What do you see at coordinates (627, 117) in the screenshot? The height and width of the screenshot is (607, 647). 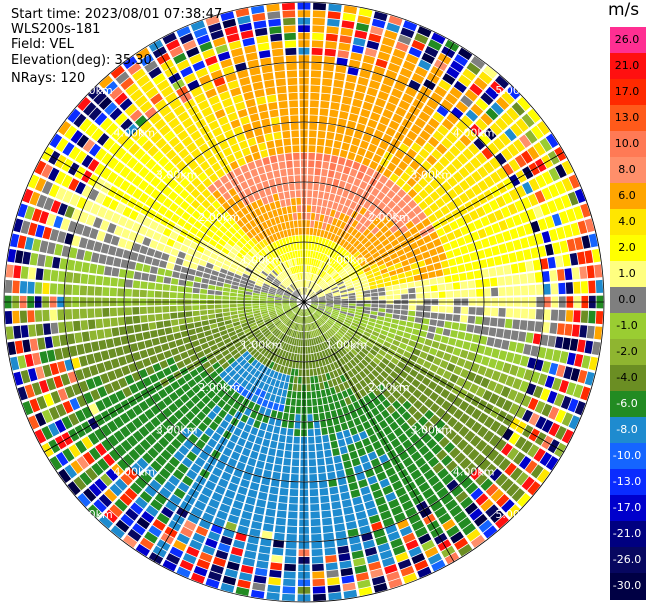 I see `colorbar-tick-label: 13.0` at bounding box center [627, 117].